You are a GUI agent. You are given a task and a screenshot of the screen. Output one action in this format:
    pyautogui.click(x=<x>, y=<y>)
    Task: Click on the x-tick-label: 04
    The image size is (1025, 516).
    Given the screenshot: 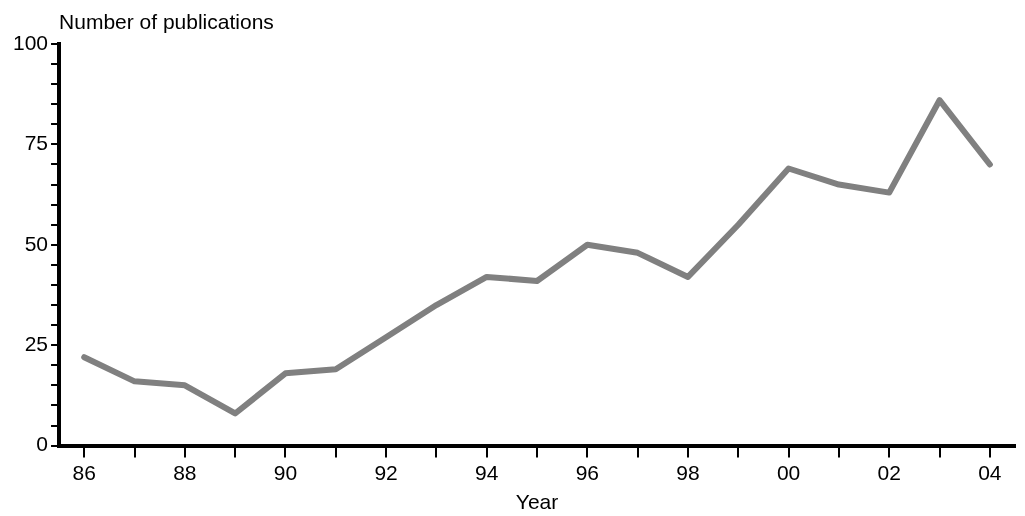 What is the action you would take?
    pyautogui.click(x=990, y=472)
    